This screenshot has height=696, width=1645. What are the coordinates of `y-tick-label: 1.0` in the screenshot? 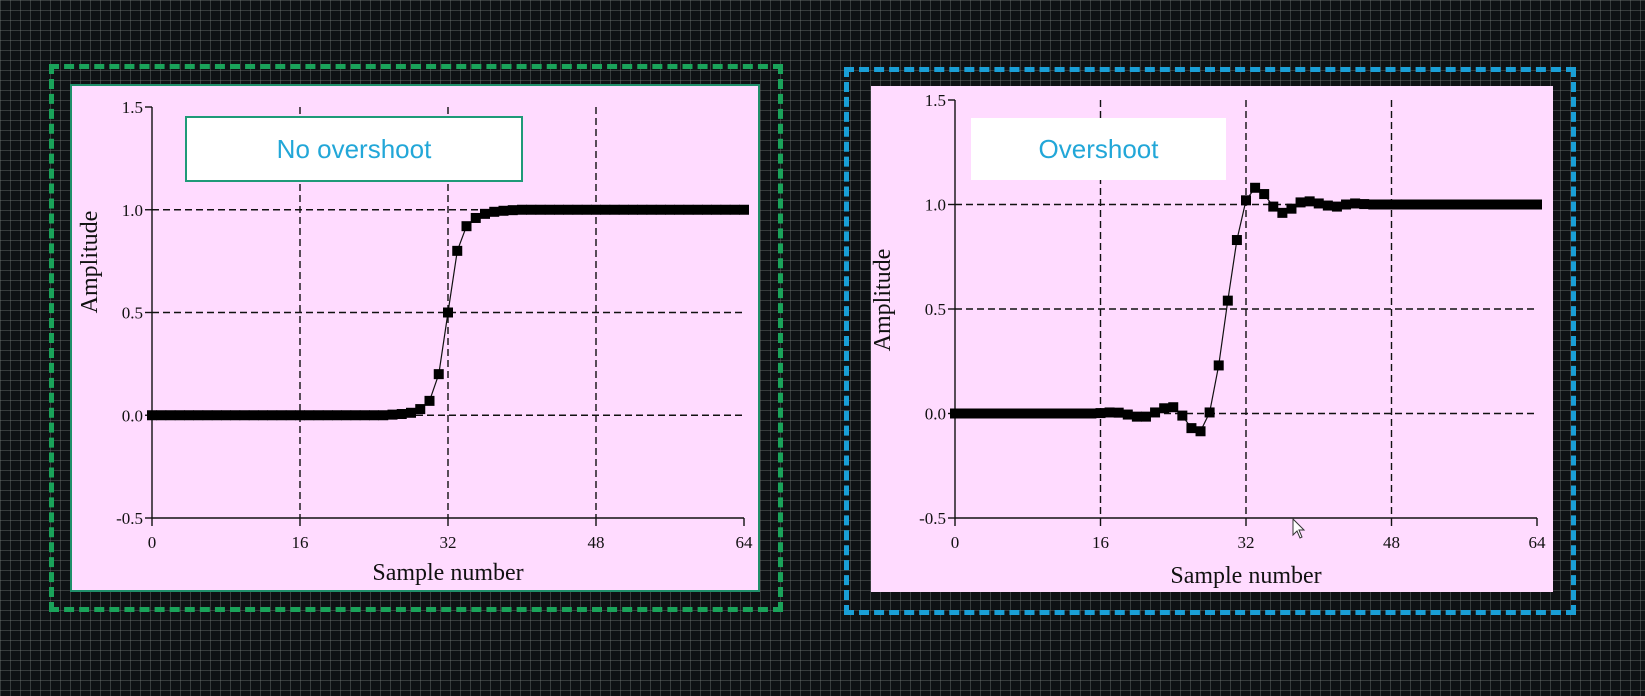 It's located at (935, 205).